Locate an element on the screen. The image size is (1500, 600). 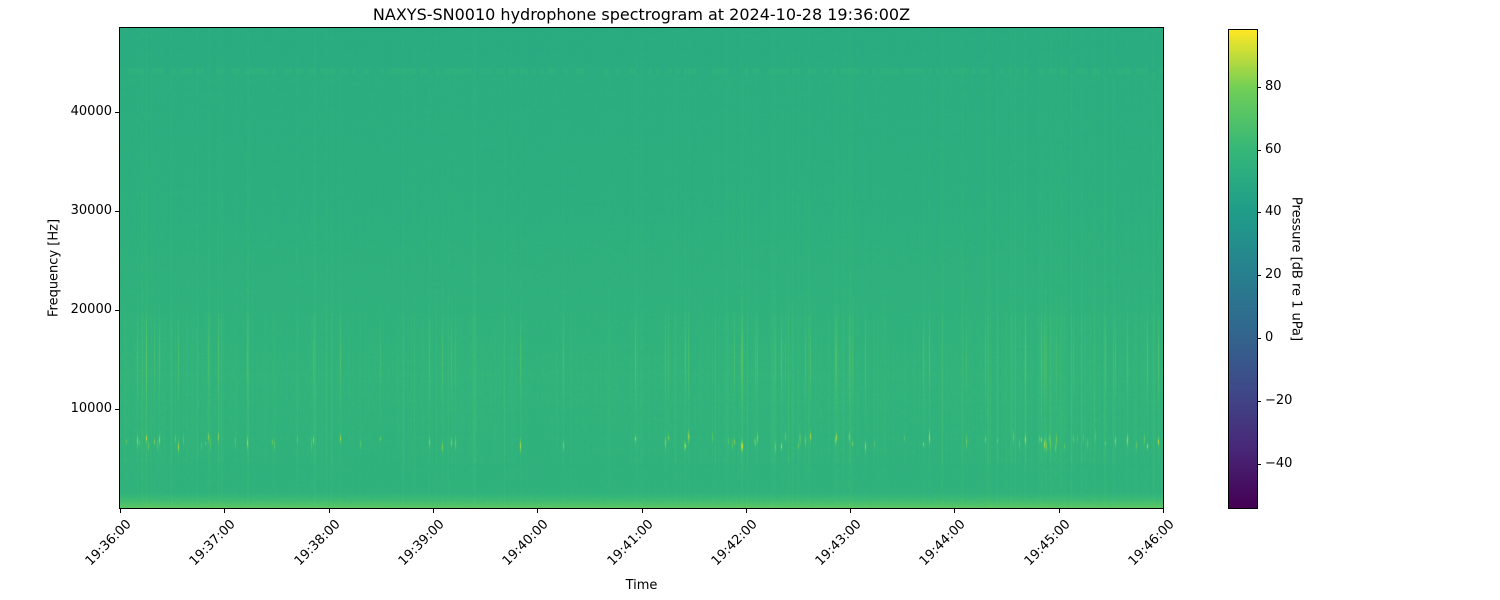
x-tick-label: 19:43:00 is located at coordinates (838, 543).